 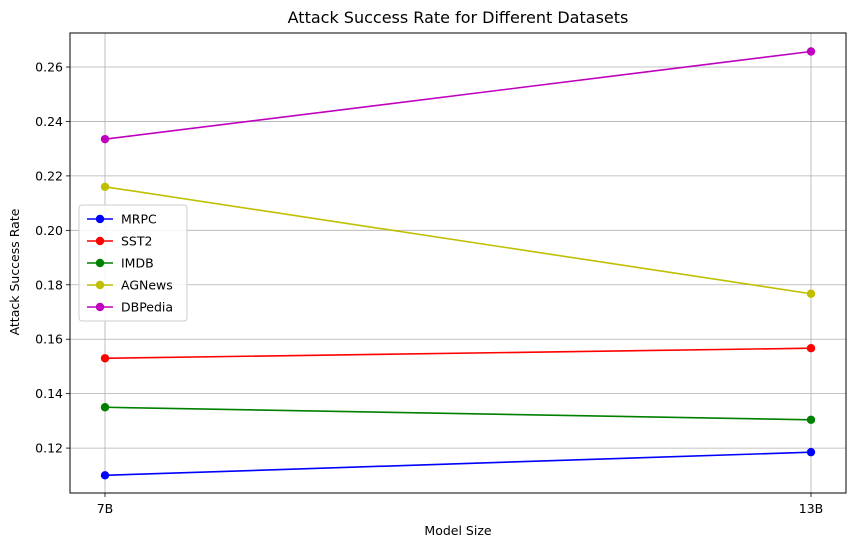 I want to click on series-line-sst2, so click(x=458, y=353).